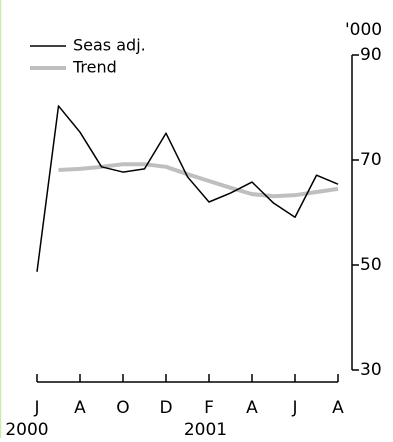  Describe the element at coordinates (363, 30) in the screenshot. I see `y-unit-label: '000` at that location.